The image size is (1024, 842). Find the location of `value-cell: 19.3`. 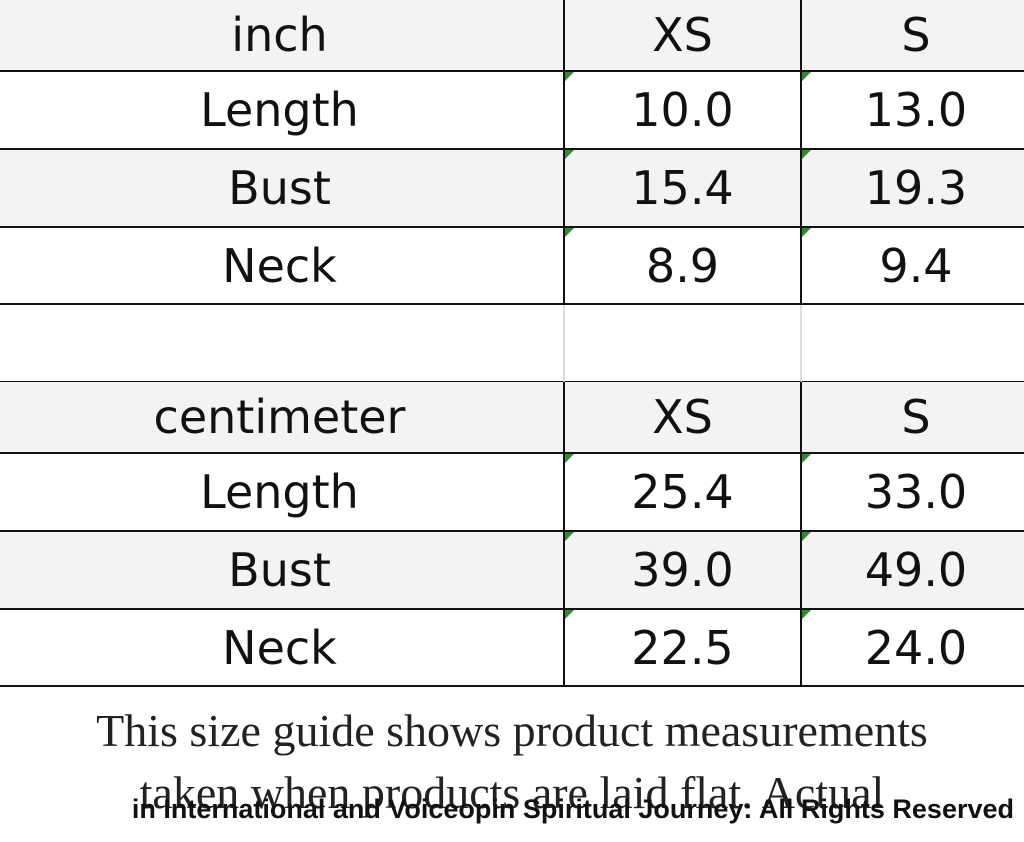

value-cell: 19.3 is located at coordinates (913, 189).